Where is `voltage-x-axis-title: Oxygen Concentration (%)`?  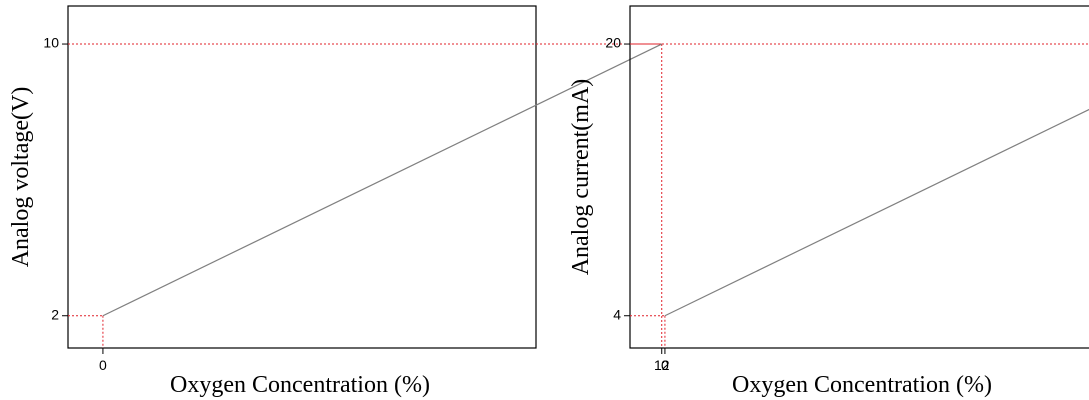
voltage-x-axis-title: Oxygen Concentration (%) is located at coordinates (300, 385).